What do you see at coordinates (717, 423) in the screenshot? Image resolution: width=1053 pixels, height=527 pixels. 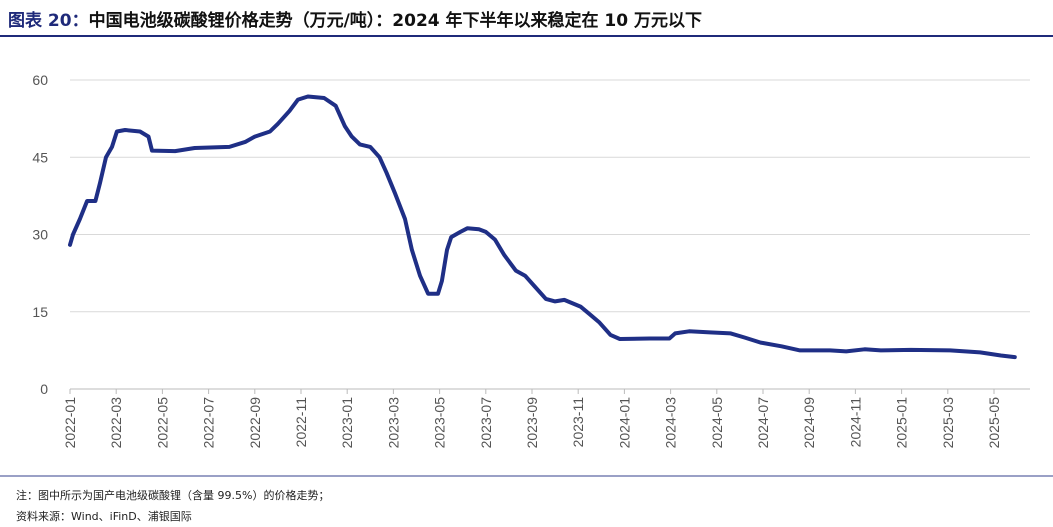 I see `x-tick-label: 2024-05` at bounding box center [717, 423].